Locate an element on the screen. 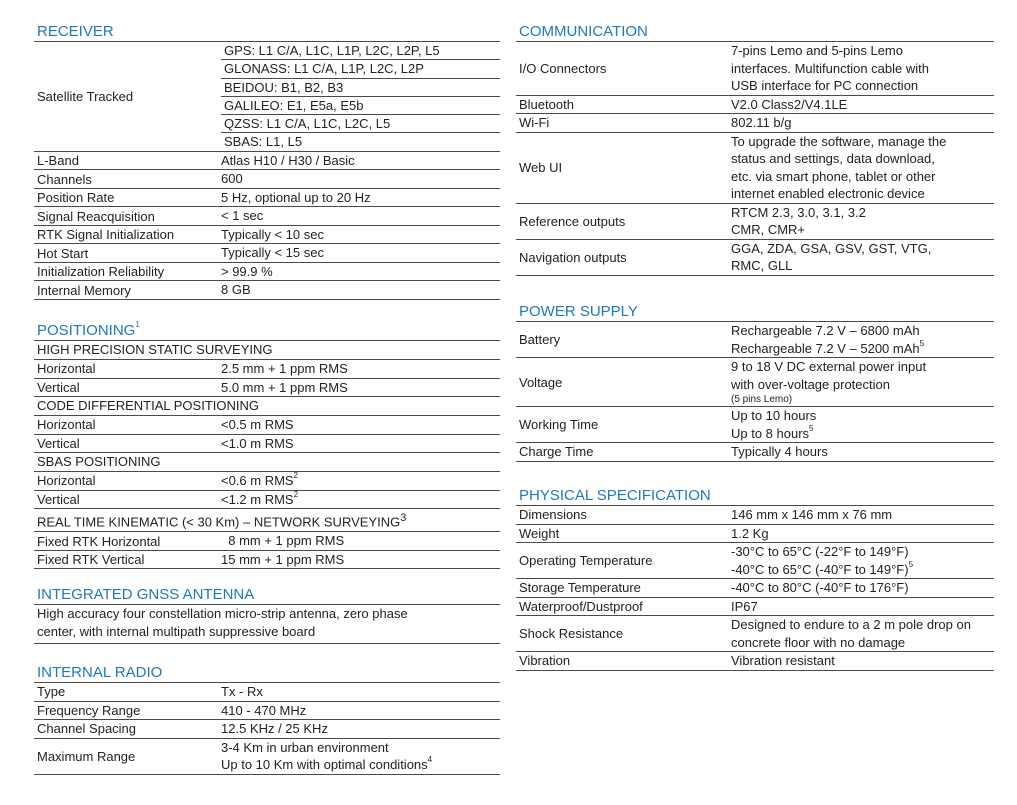 The width and height of the screenshot is (1017, 805). spec-value: Rechargeable 7.2 V – 5200 mAh5 is located at coordinates (862, 348).